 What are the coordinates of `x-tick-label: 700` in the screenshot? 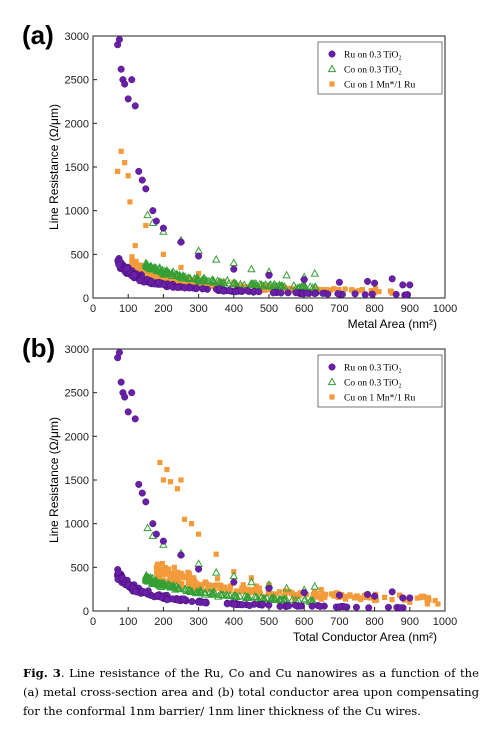 It's located at (339, 622).